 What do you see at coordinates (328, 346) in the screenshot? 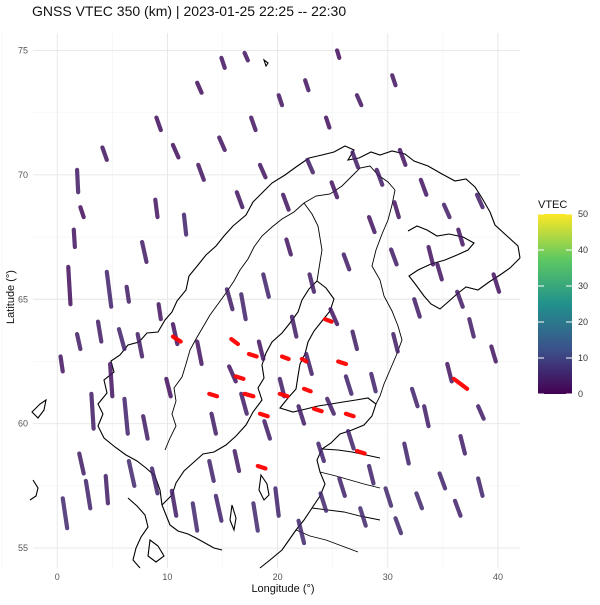
I see `coastline-gulf-of-bothnia-east` at bounding box center [328, 346].